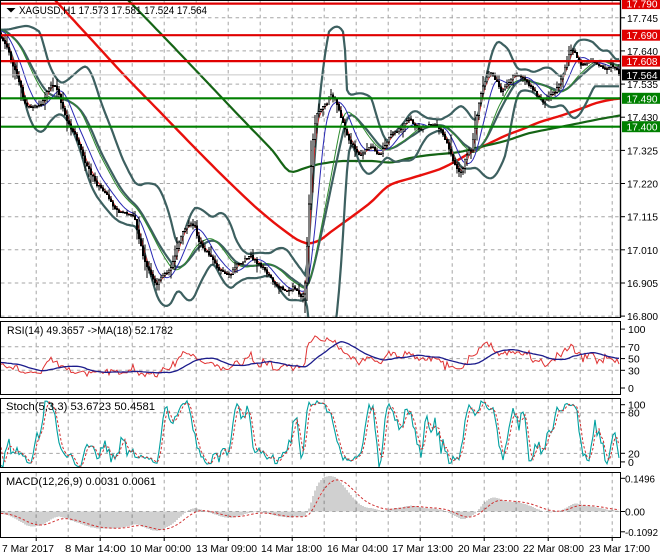 This screenshot has height=560, width=660. What do you see at coordinates (642, 19) in the screenshot?
I see `svg-text: 17.745` at bounding box center [642, 19].